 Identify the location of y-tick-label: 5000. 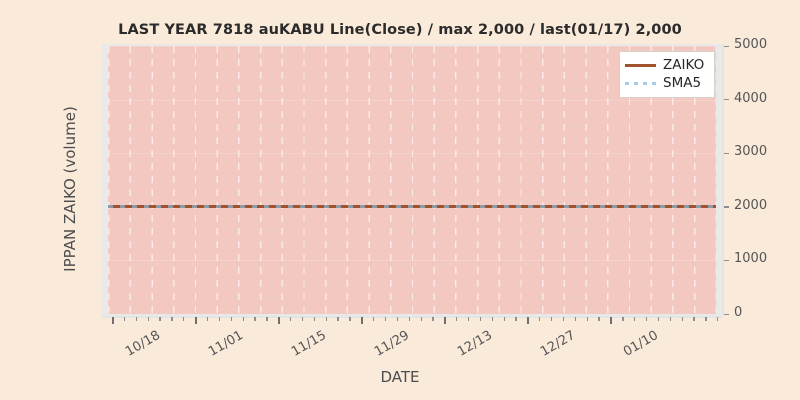
(751, 44).